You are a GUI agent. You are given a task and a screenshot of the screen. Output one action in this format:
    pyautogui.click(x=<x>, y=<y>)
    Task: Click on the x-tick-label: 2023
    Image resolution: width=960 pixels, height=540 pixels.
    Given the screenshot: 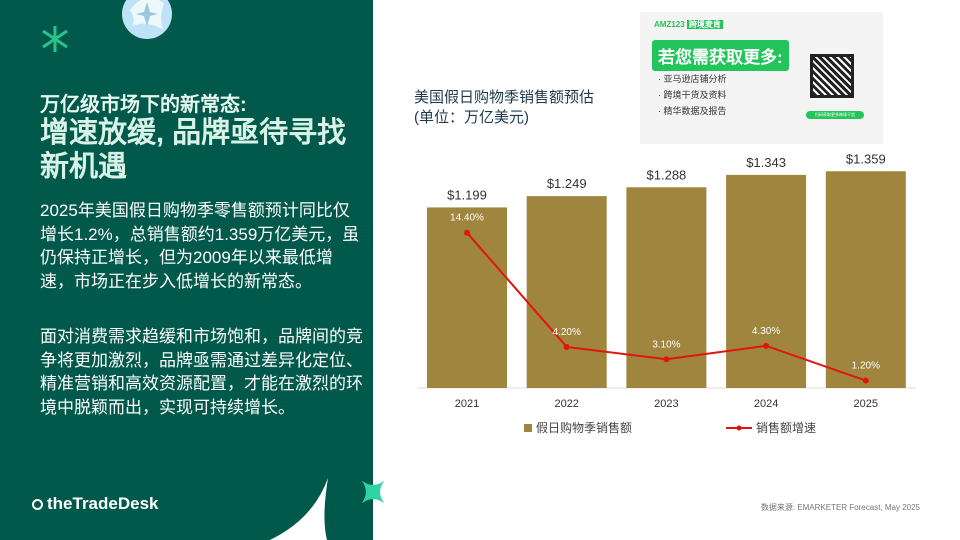 What is the action you would take?
    pyautogui.click(x=666, y=404)
    